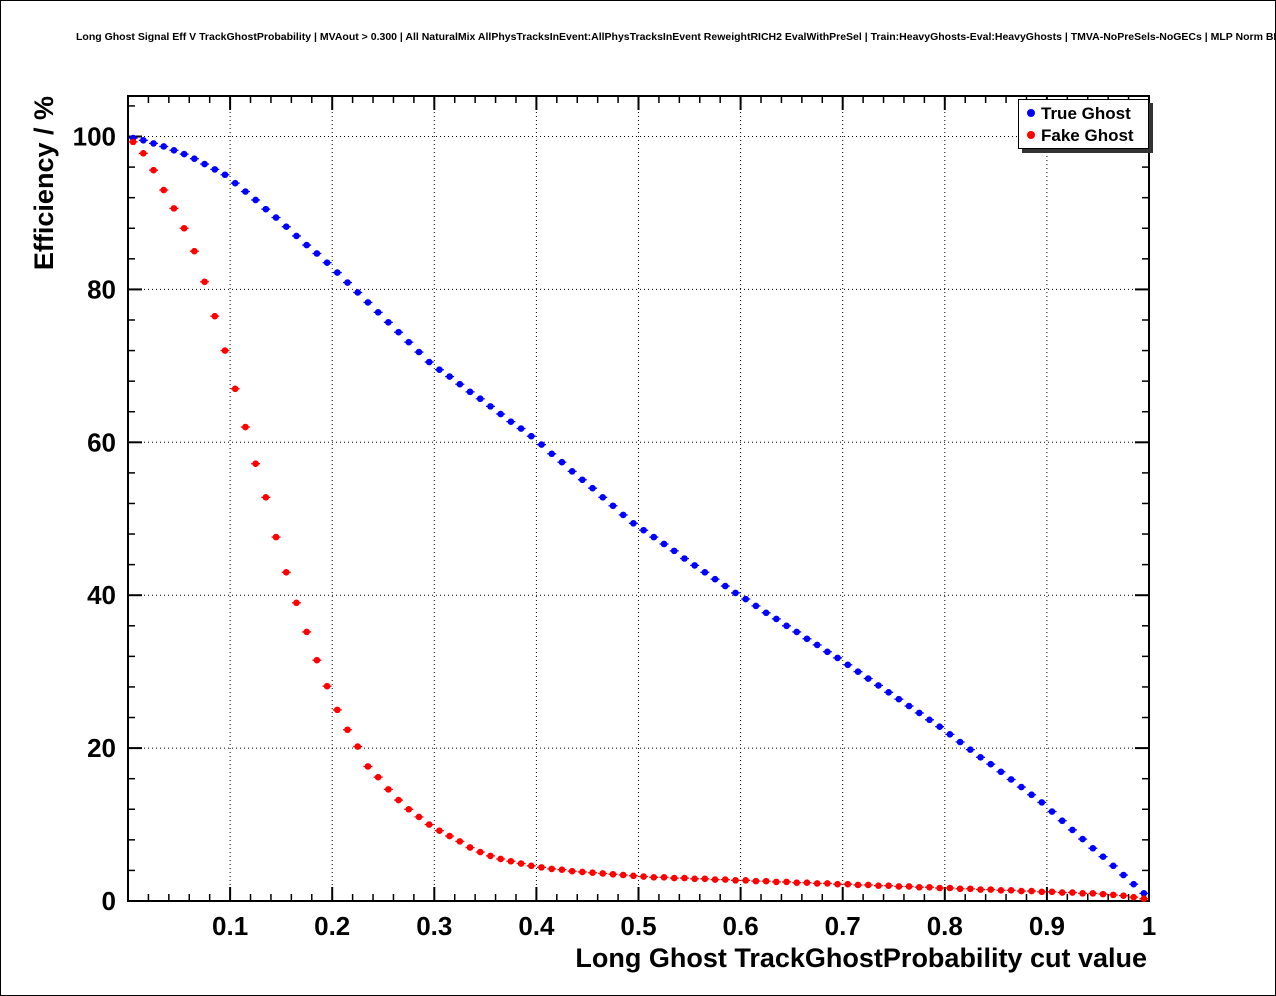  Describe the element at coordinates (434, 926) in the screenshot. I see `x-tick-label: 0.3` at that location.